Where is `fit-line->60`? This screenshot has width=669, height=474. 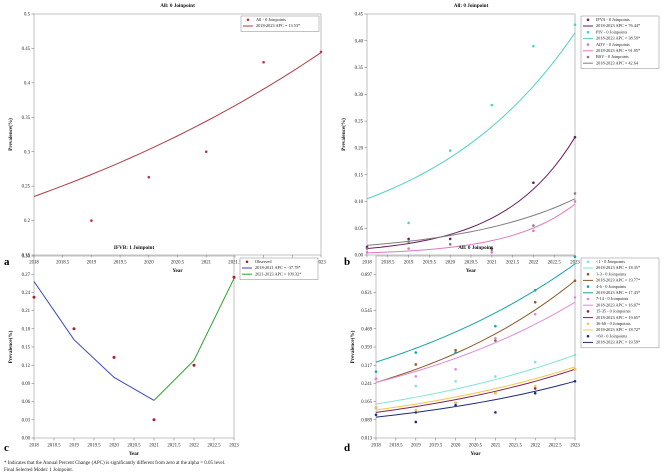
fit-line->60 is located at coordinates (475, 399).